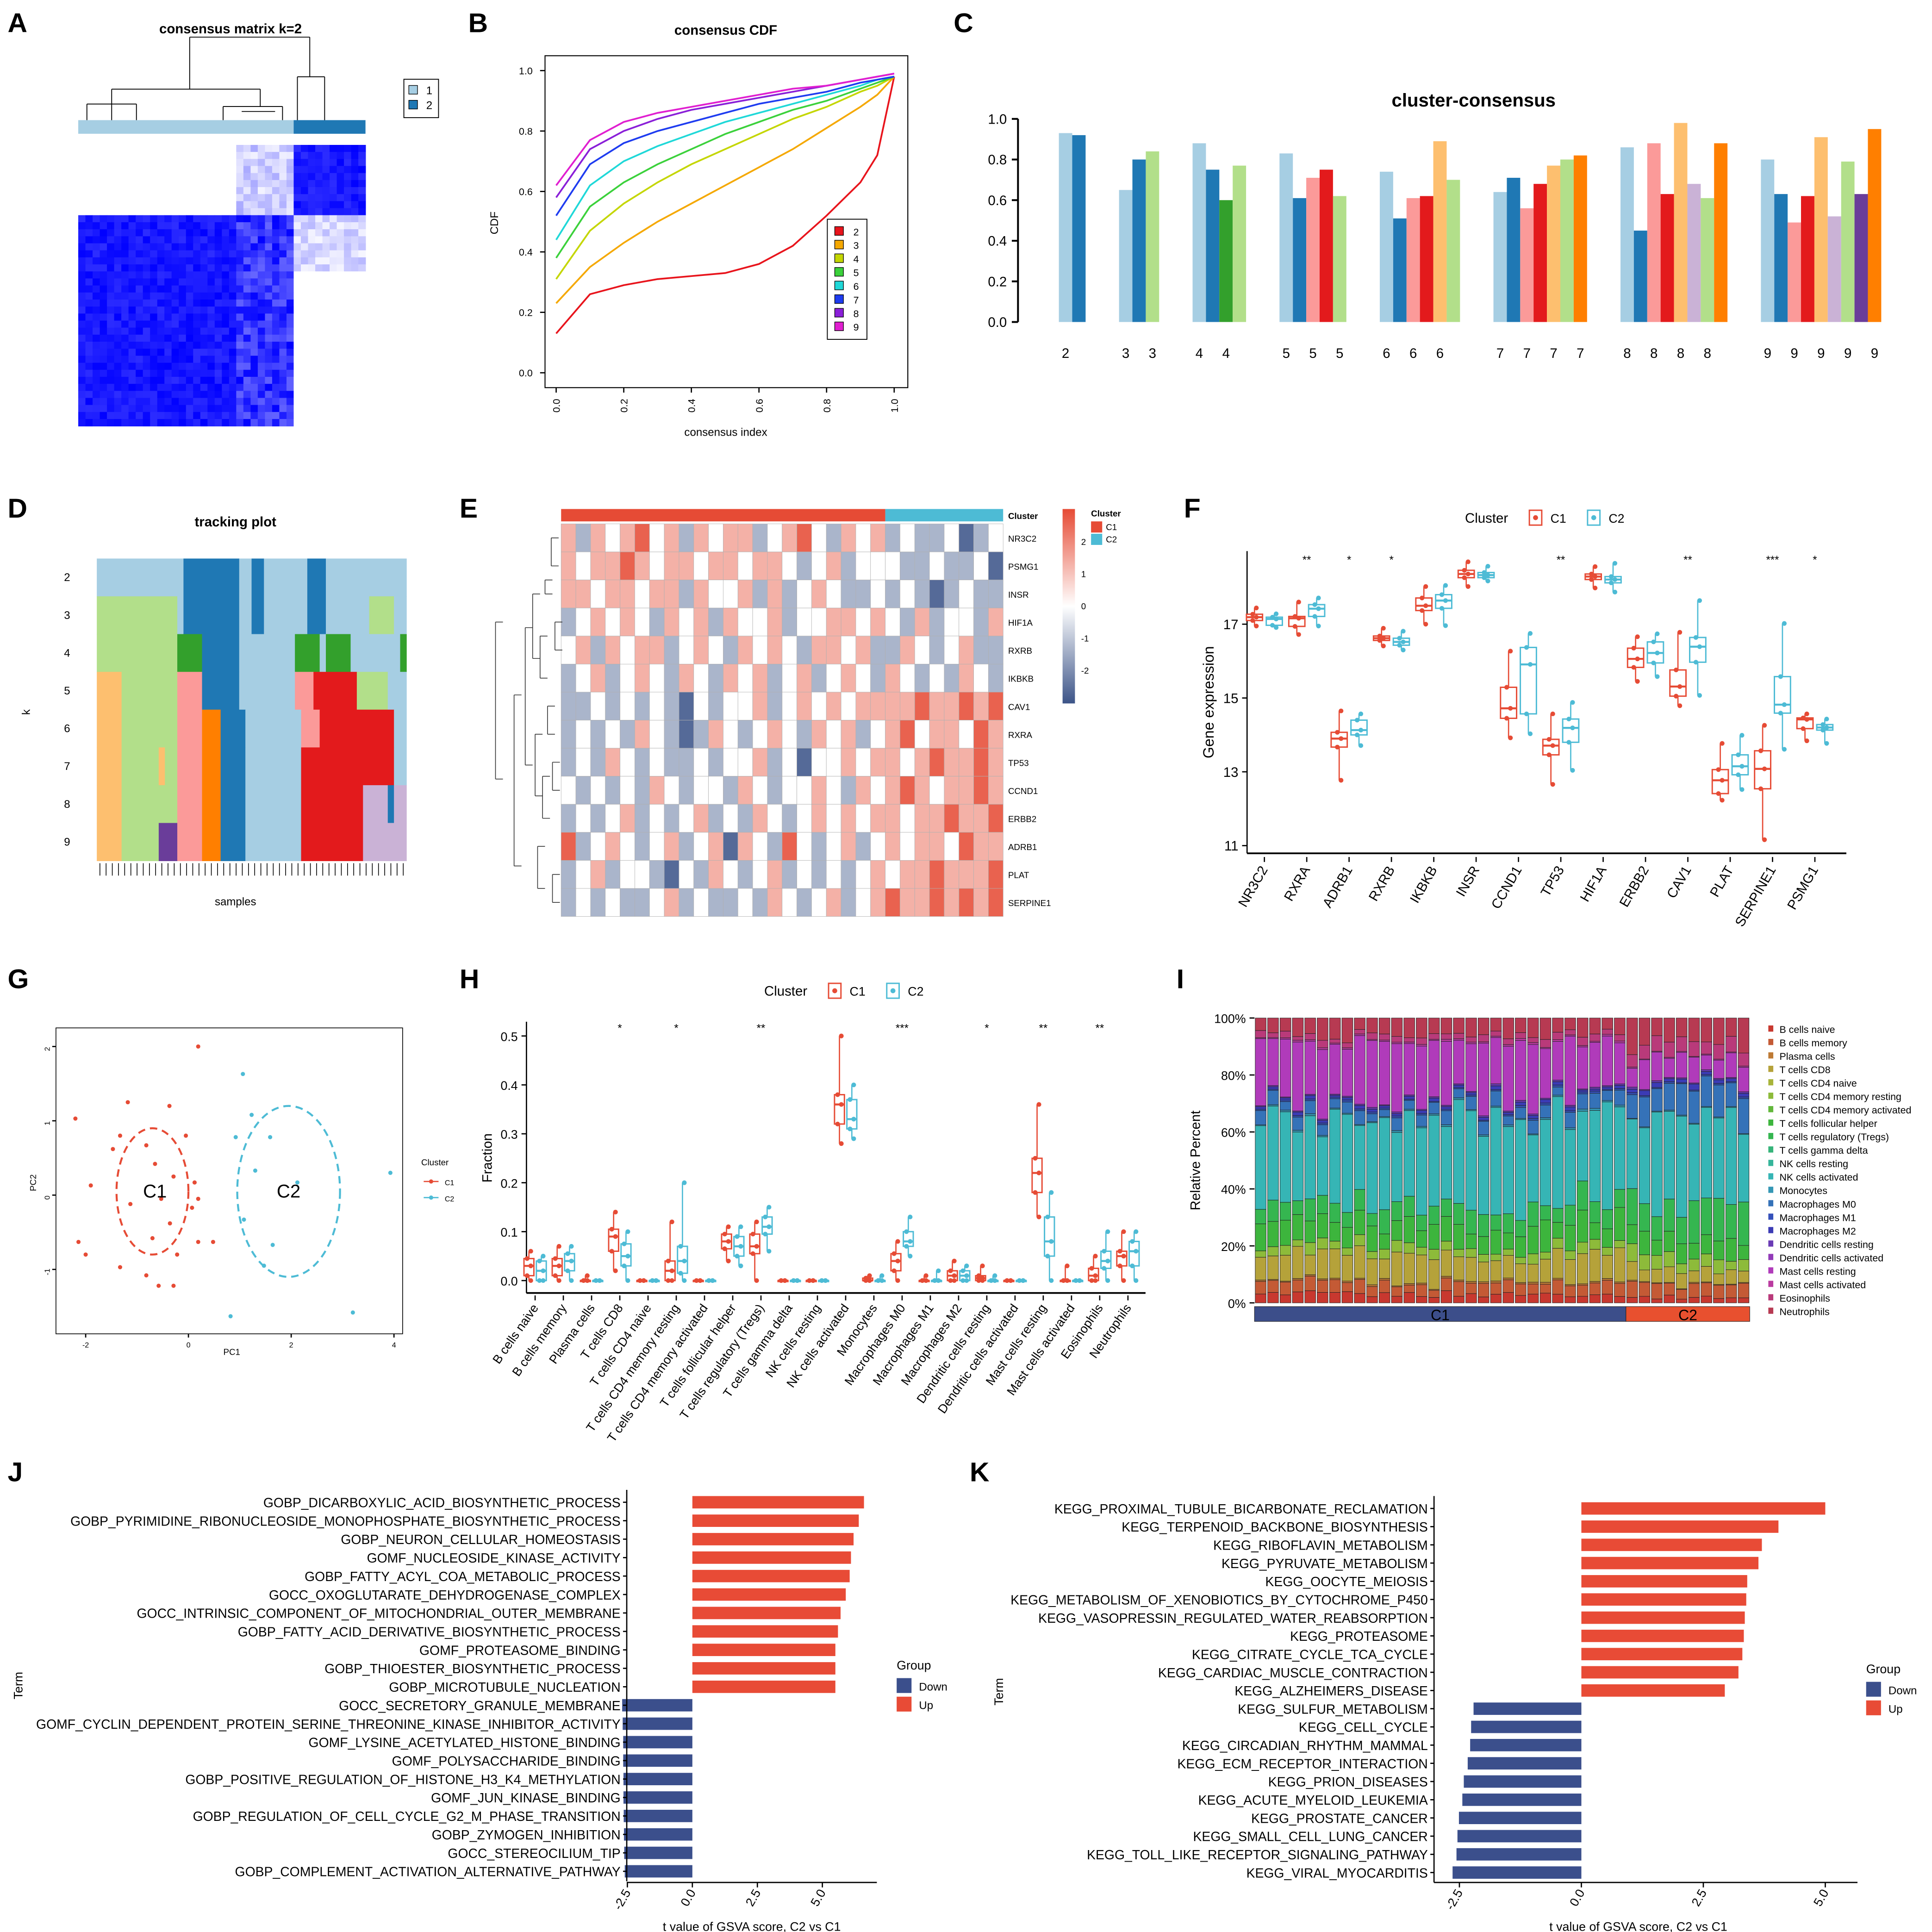 The image size is (1932, 1932). I want to click on term-label: KEGG_ACUTE_MYELOID_LEUKEMIA, so click(1313, 1800).